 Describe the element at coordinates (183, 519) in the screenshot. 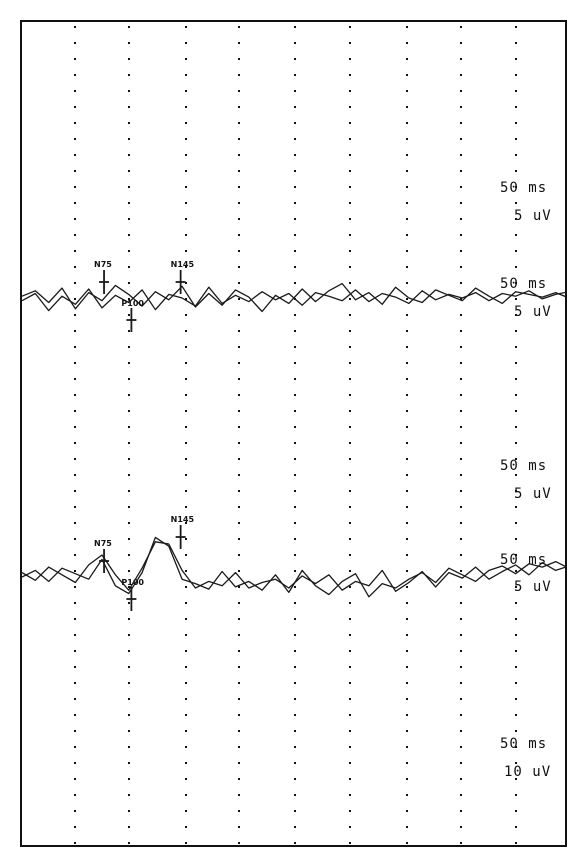

I see `peak-label: N145` at that location.